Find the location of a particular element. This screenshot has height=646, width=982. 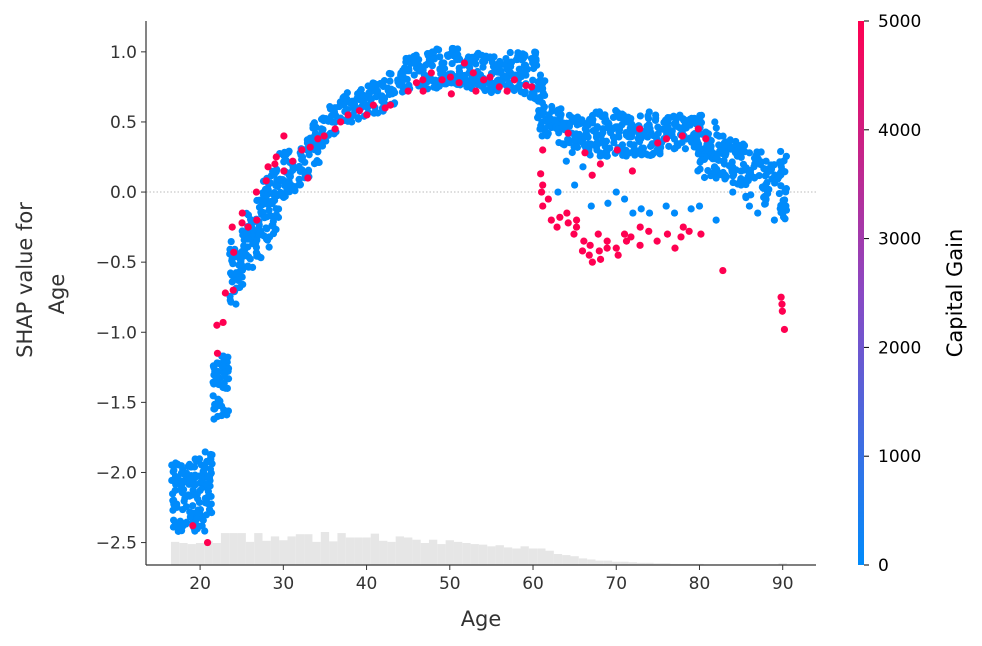

y-axis-title-line-1: SHAP value for is located at coordinates (25, 280).